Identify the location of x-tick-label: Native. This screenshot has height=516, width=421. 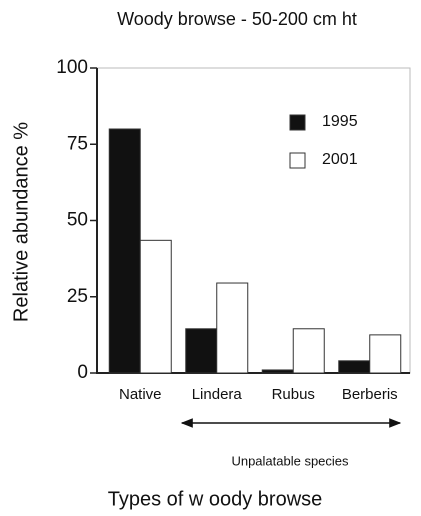
(140, 394).